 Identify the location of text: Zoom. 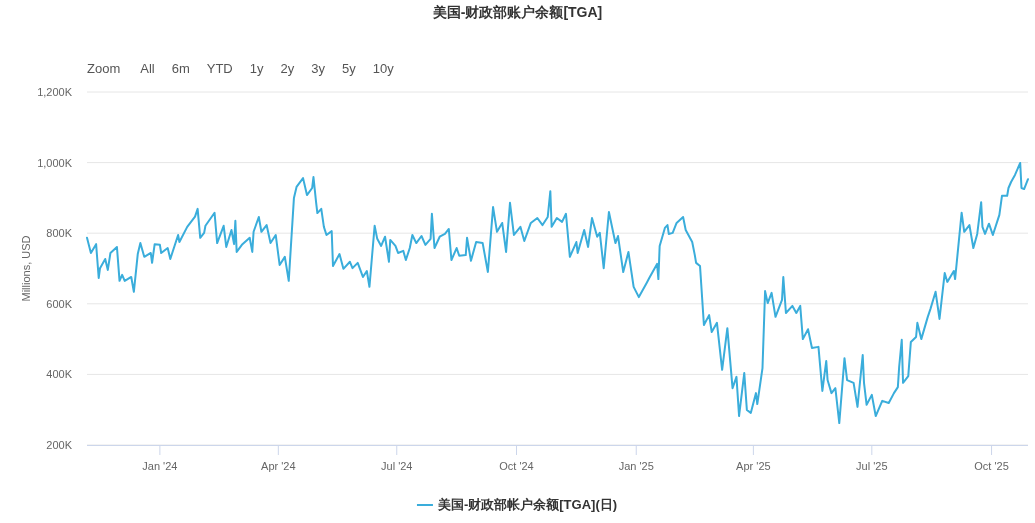
(104, 68).